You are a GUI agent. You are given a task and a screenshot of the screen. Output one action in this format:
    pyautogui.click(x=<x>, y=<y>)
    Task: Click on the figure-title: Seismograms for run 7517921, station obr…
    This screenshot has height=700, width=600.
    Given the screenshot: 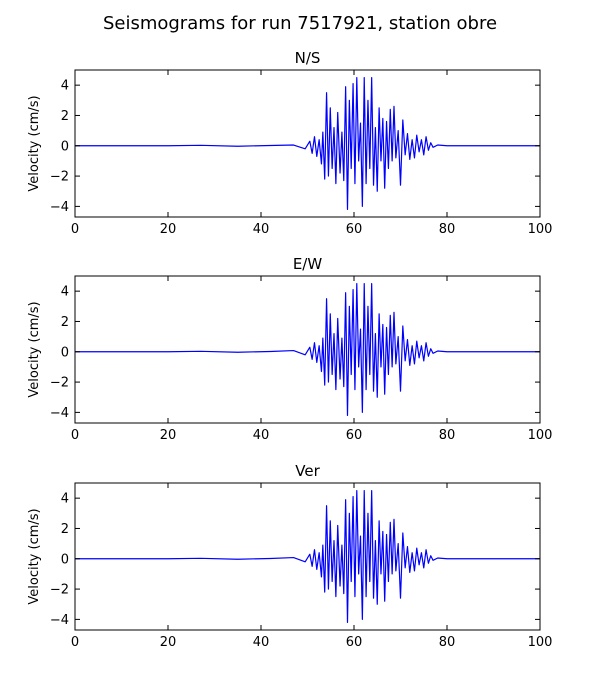 What is the action you would take?
    pyautogui.click(x=300, y=23)
    